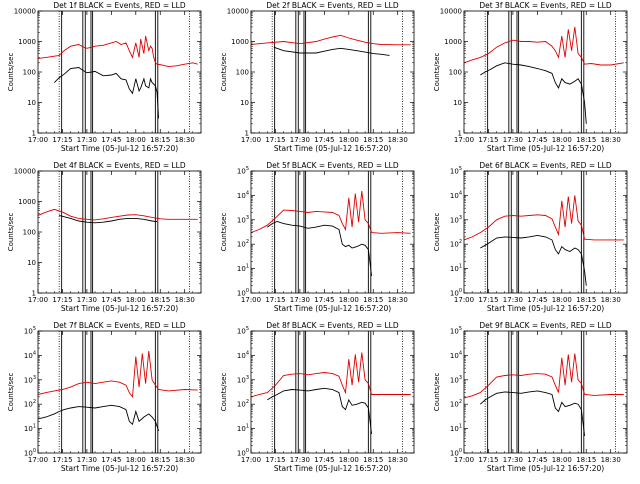 The image size is (640, 484). Describe the element at coordinates (545, 165) in the screenshot. I see `panel-title: Det 6f BLACK = Events, RED = LLD` at that location.